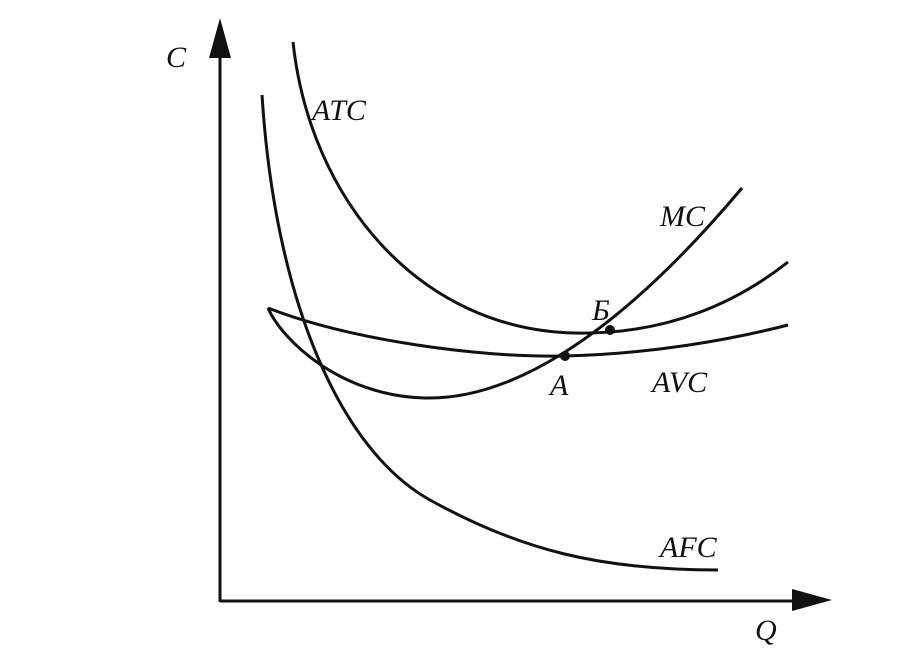  What do you see at coordinates (565, 356) in the screenshot?
I see `point-a` at bounding box center [565, 356].